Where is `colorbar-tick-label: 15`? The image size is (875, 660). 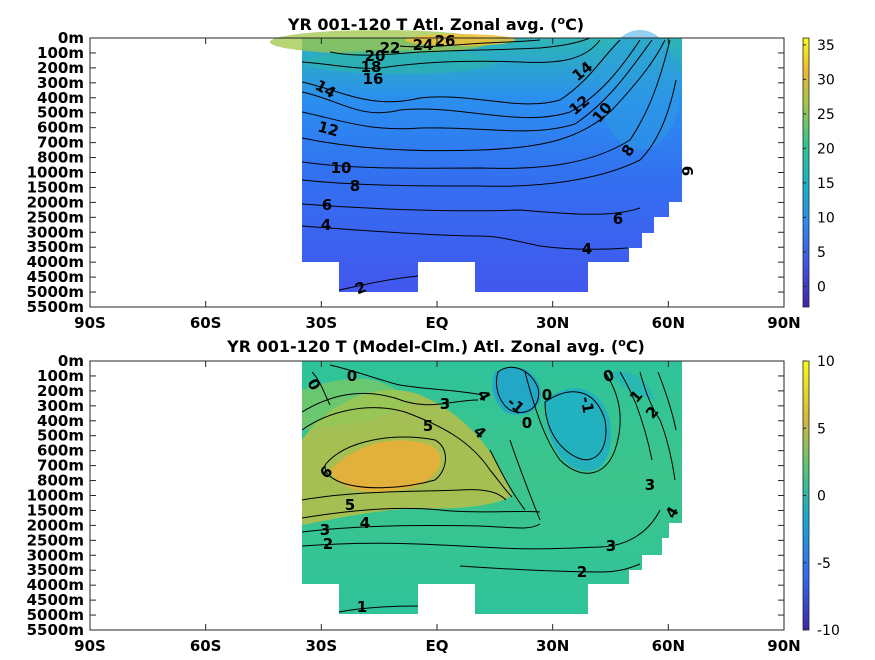 colorbar-tick-label: 15 is located at coordinates (826, 184).